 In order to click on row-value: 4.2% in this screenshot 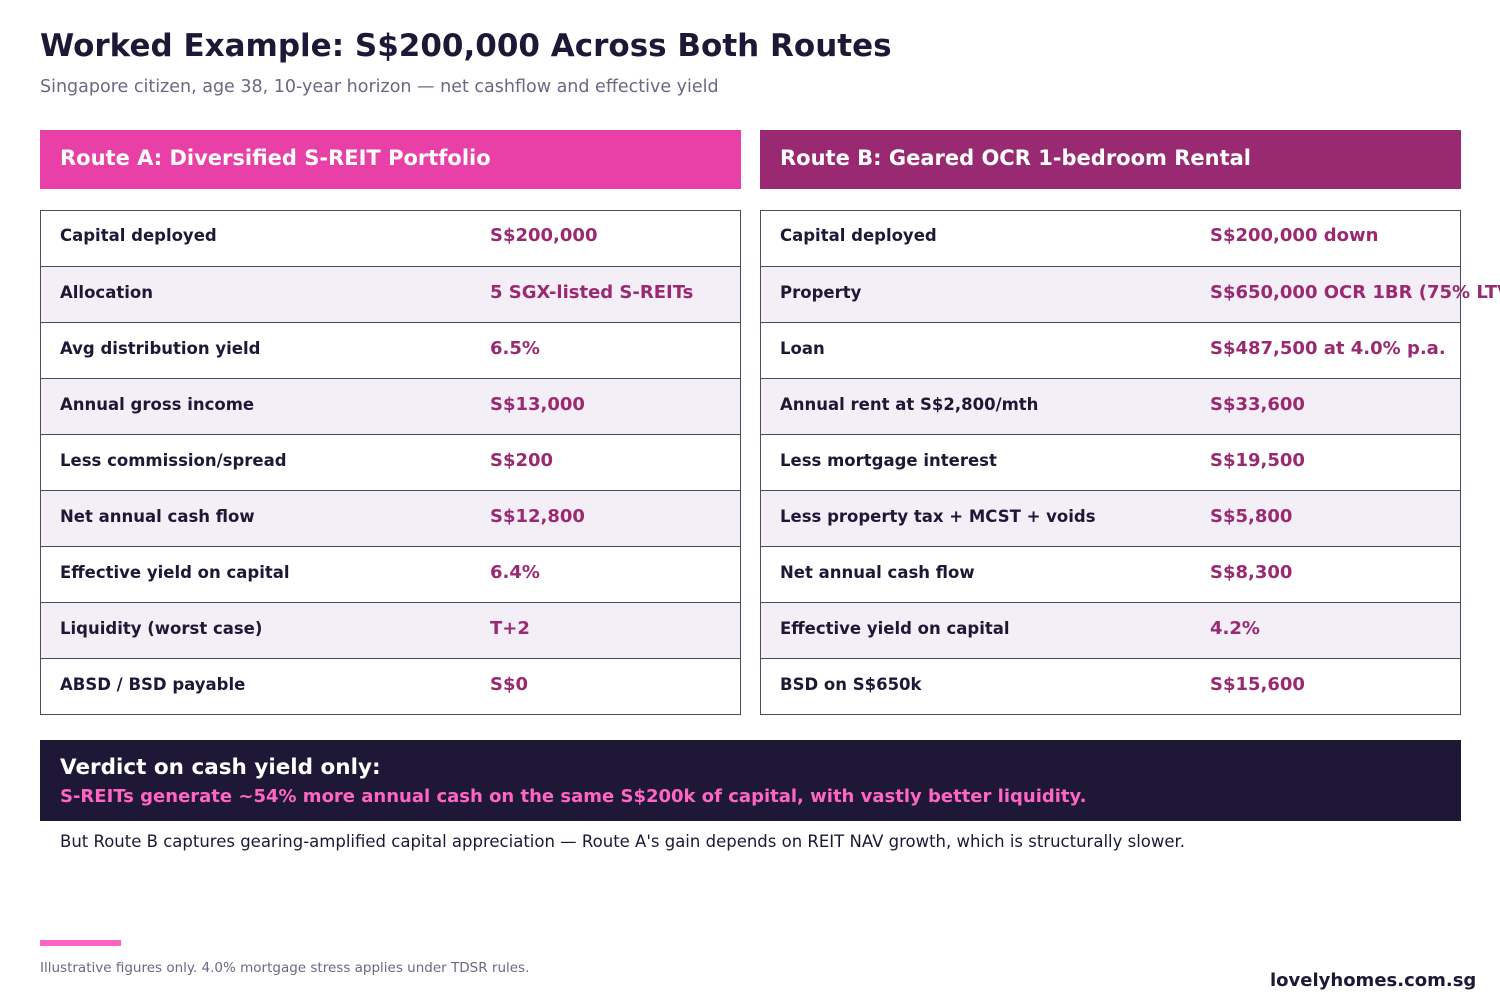, I will do `click(1235, 628)`.